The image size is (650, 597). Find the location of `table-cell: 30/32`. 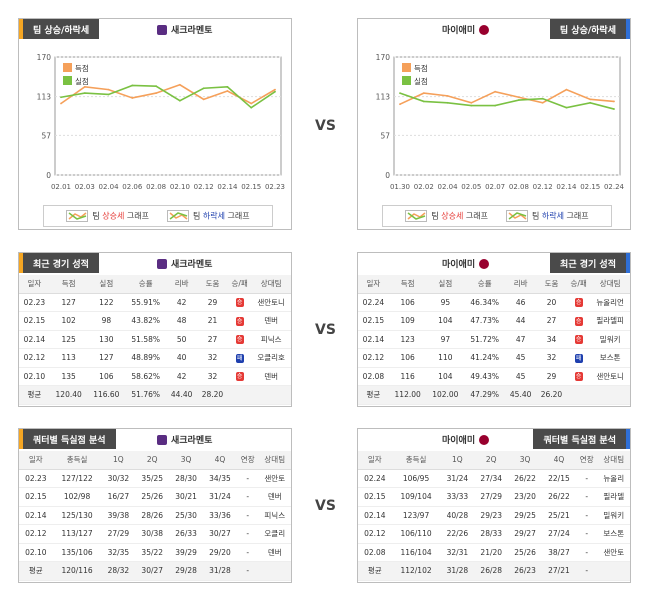

table-cell: 30/32 is located at coordinates (118, 478).